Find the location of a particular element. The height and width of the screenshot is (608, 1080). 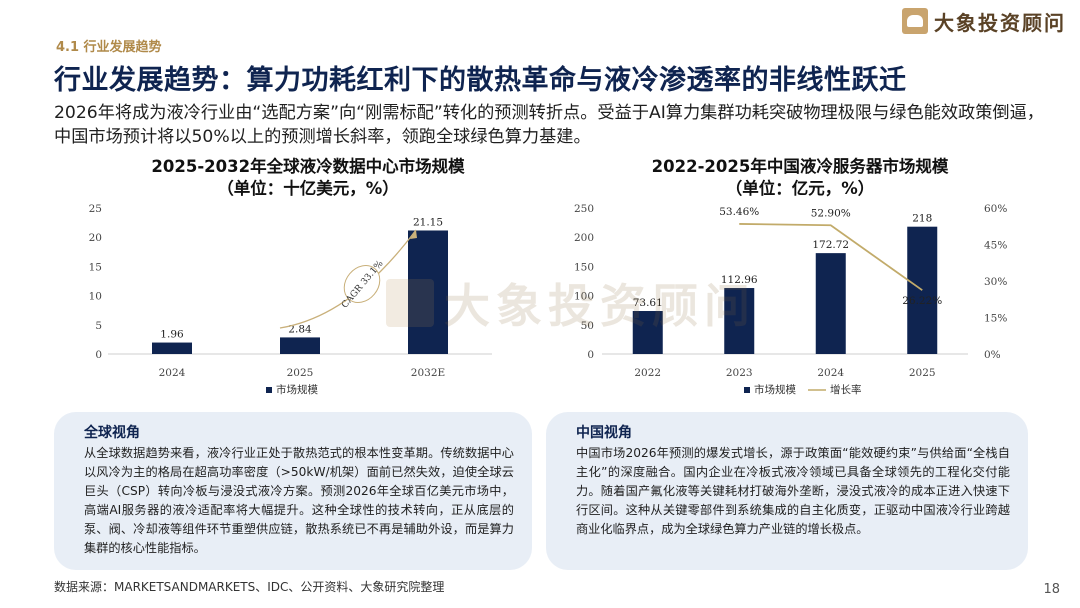

y-tick-label: 250 is located at coordinates (584, 209).